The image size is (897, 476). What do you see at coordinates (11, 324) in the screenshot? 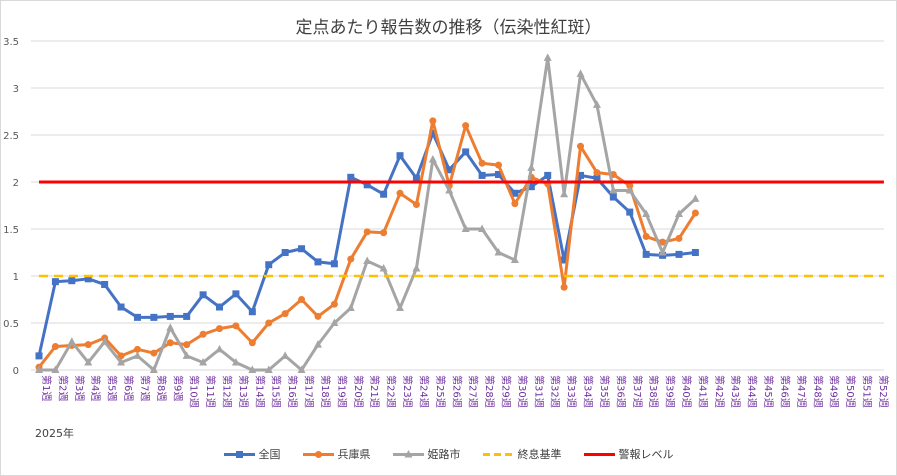
I see `y-tick-label: 0.5` at bounding box center [11, 324].